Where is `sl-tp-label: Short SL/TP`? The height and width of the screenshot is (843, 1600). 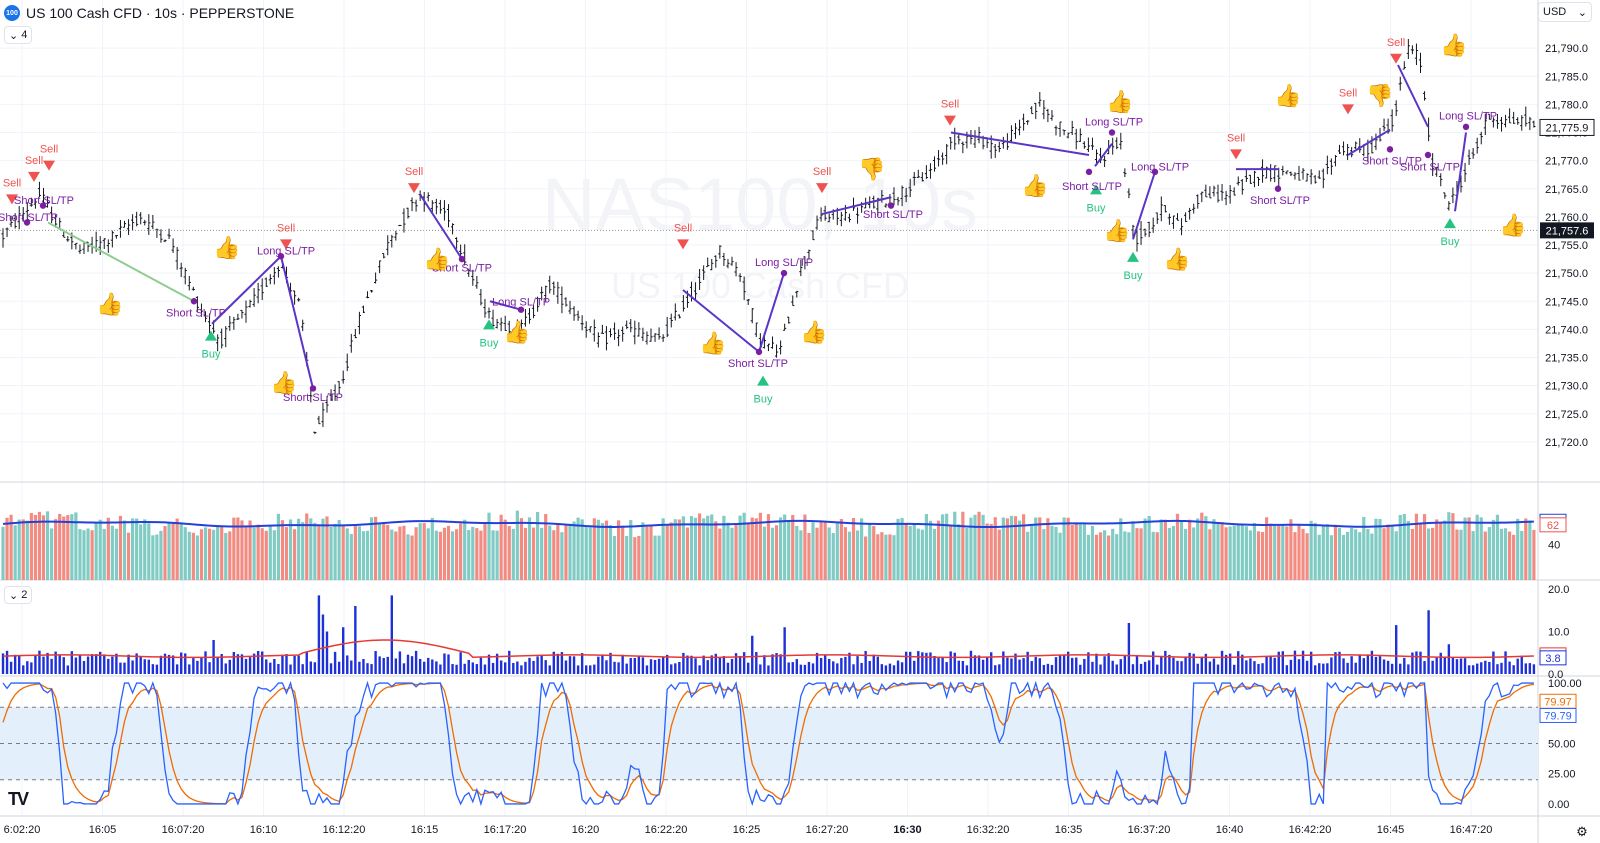 sl-tp-label: Short SL/TP is located at coordinates (758, 364).